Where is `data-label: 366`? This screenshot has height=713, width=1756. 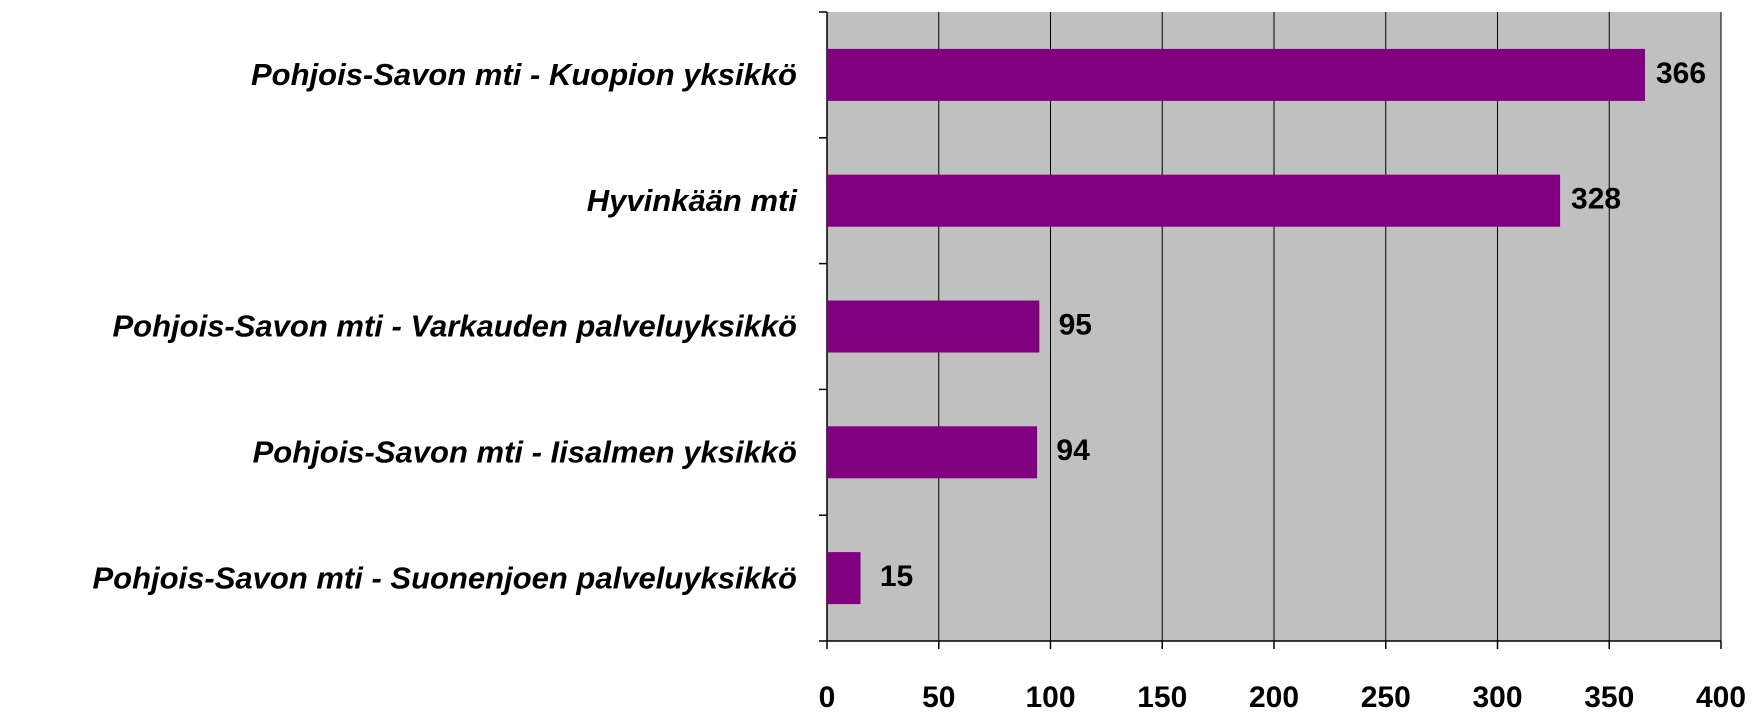 data-label: 366 is located at coordinates (1681, 73).